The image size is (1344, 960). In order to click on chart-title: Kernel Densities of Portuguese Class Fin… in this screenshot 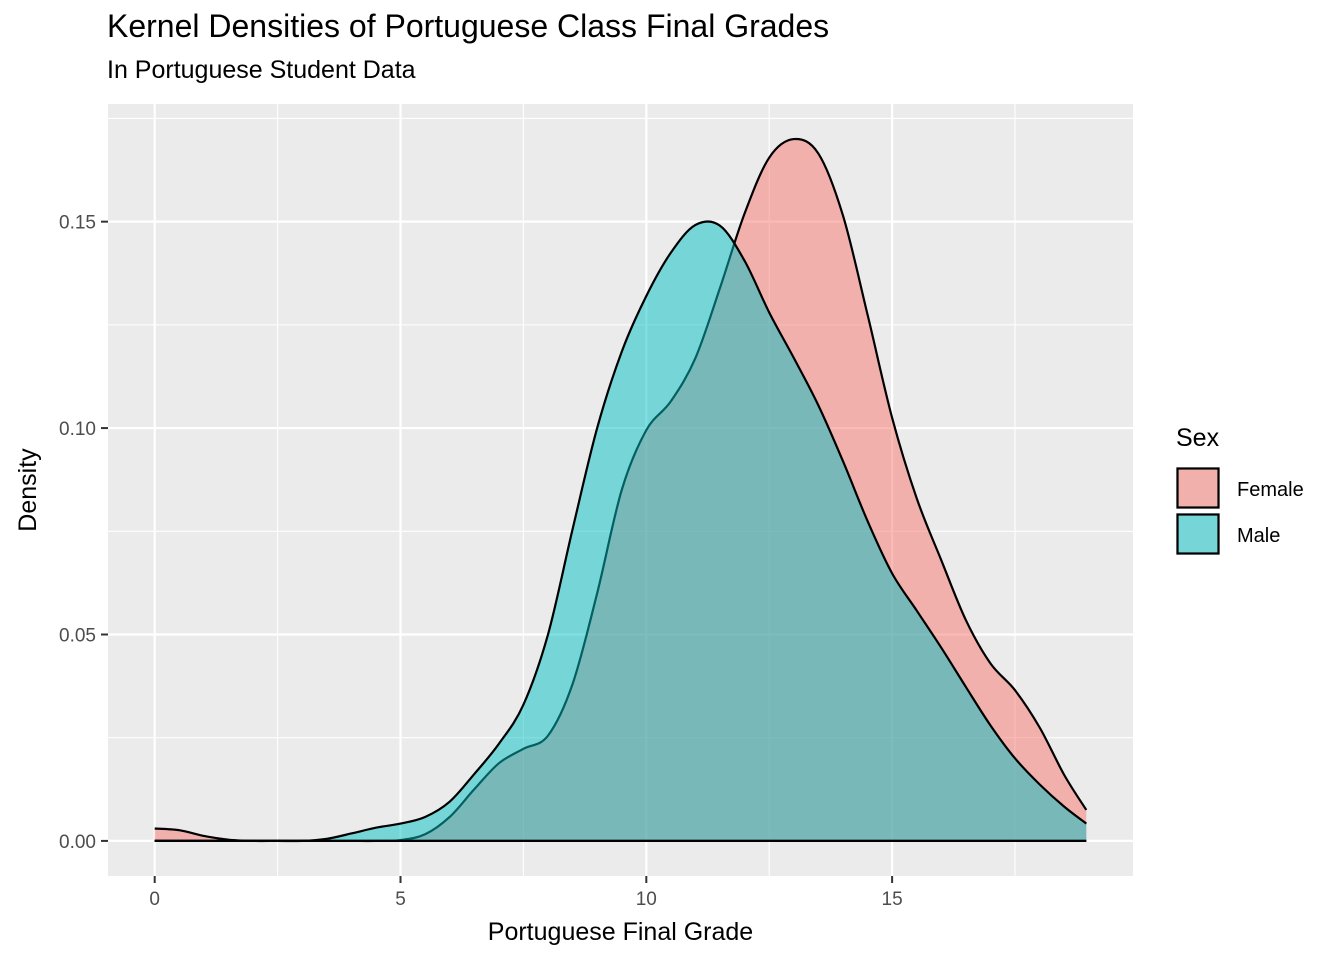, I will do `click(468, 26)`.